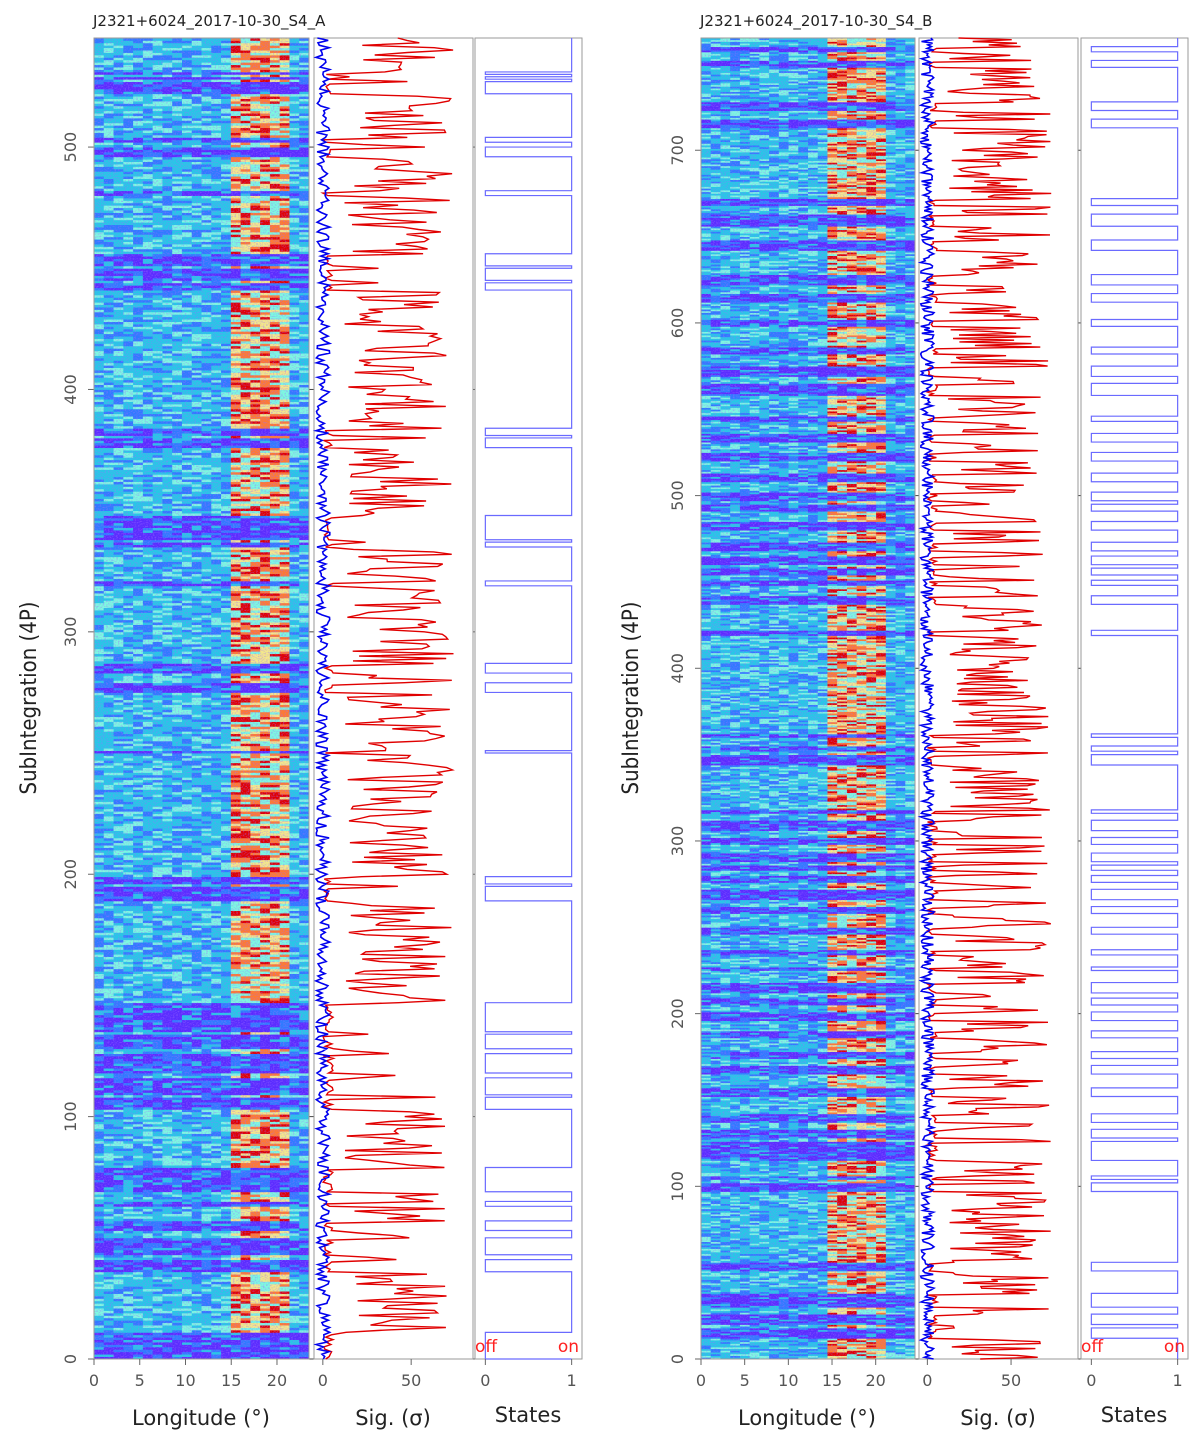 Image resolution: width=1200 pixels, height=1443 pixels. Describe the element at coordinates (70, 874) in the screenshot. I see `y-tick-label: 200` at that location.